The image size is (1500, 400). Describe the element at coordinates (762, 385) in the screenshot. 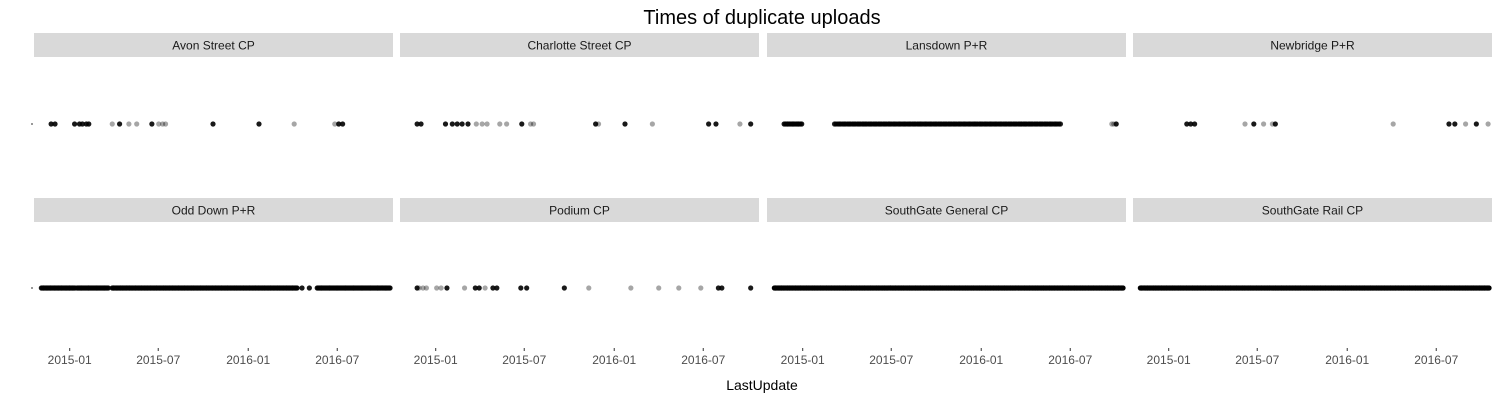

I see `x-axis-label: LastUpdate` at that location.